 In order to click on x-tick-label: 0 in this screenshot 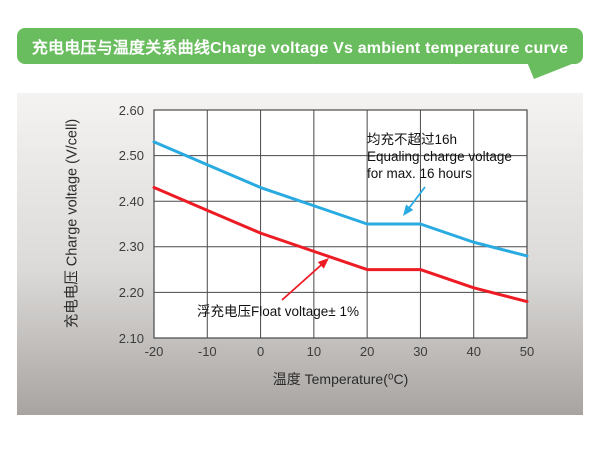, I will do `click(260, 351)`.